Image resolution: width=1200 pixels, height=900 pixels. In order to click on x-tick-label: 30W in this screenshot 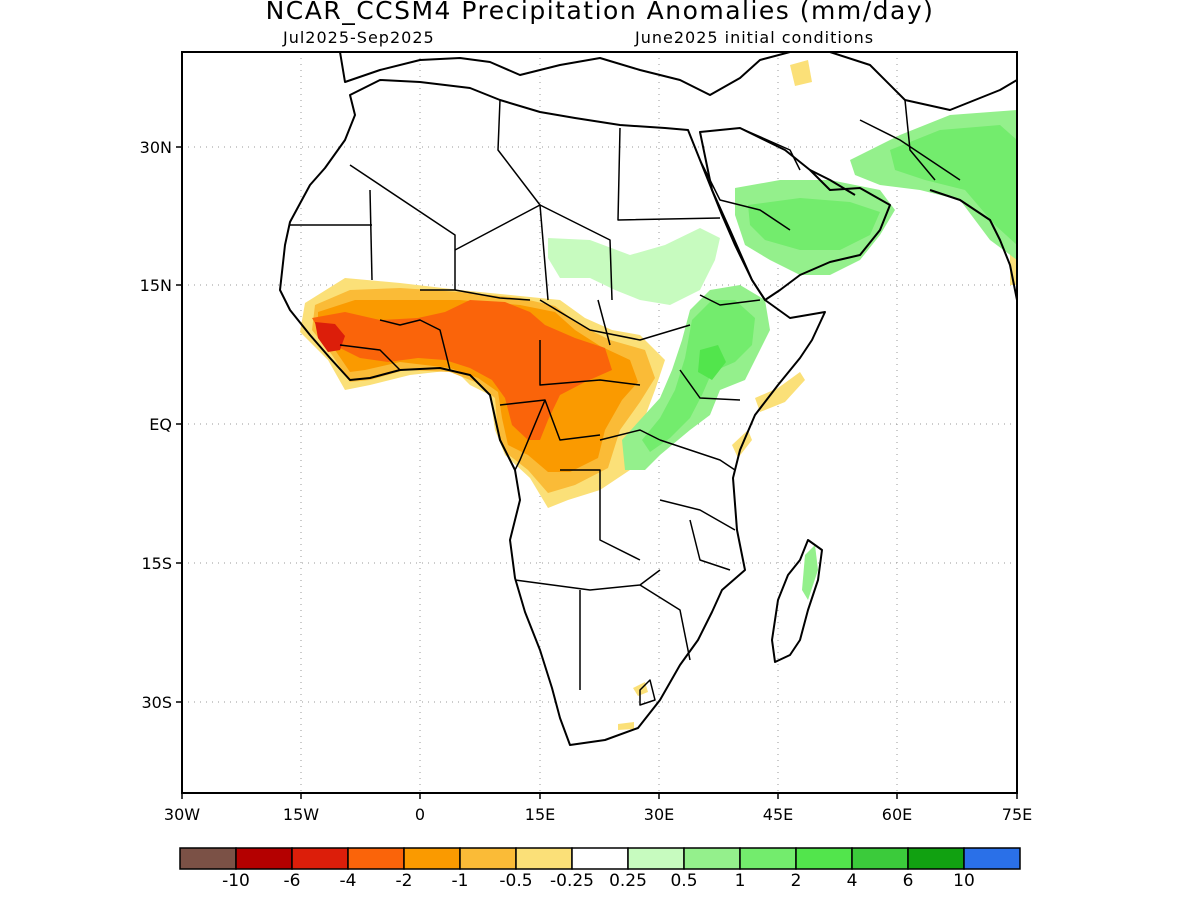, I will do `click(182, 814)`.